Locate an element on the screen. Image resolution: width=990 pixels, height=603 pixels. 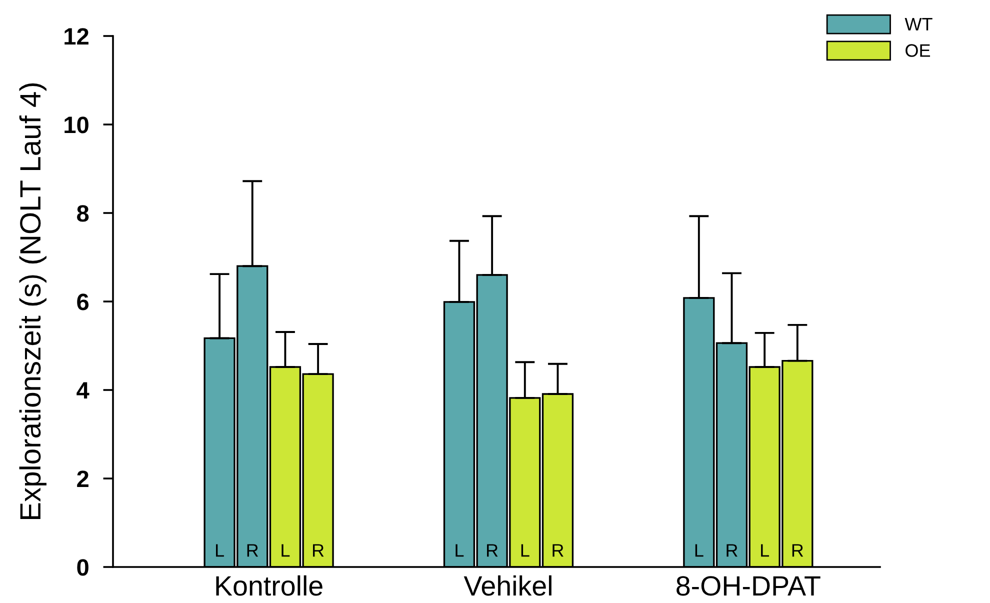
y-tick-label: 2 is located at coordinates (82, 479).